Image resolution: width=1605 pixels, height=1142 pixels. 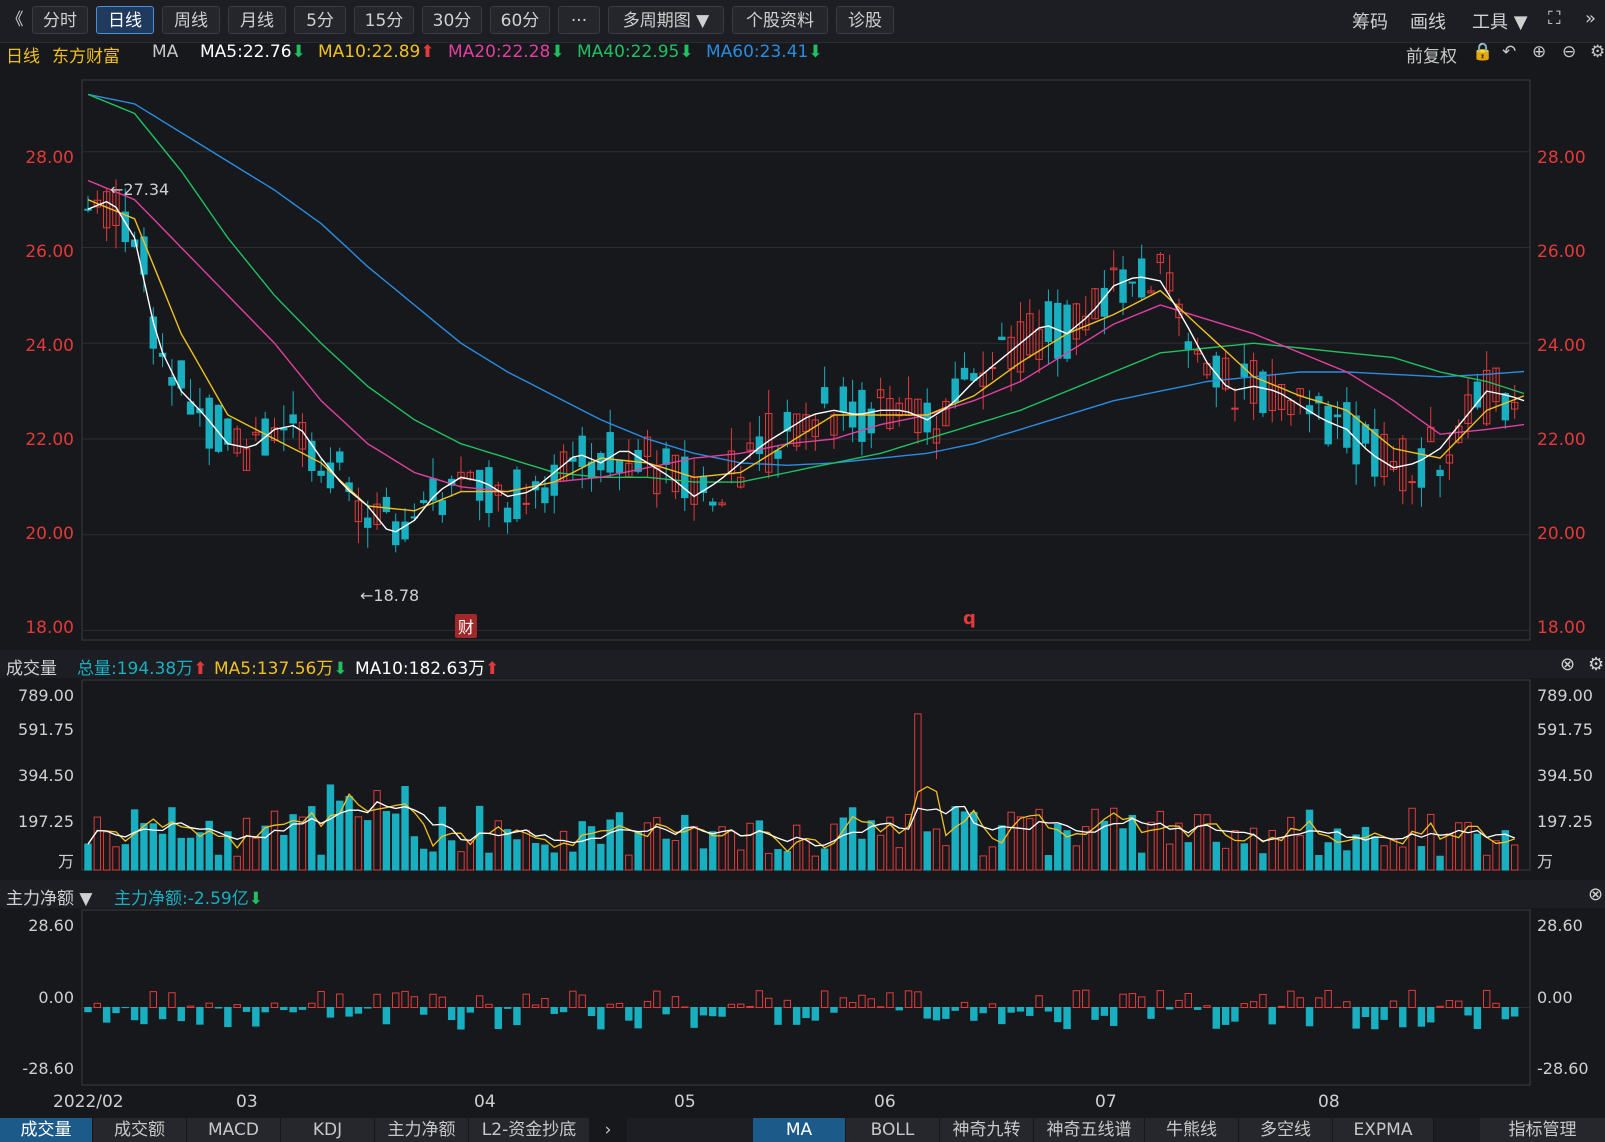 What do you see at coordinates (1500, 22) in the screenshot?
I see `tools-dropdown: 工具 ▼` at bounding box center [1500, 22].